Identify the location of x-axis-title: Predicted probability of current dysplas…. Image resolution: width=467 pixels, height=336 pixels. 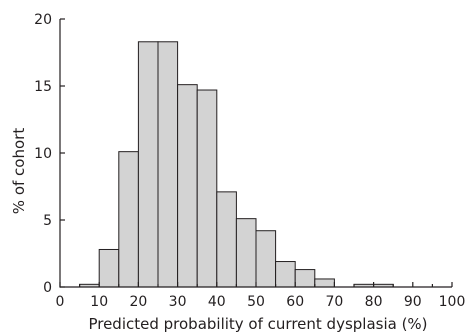
(257, 324).